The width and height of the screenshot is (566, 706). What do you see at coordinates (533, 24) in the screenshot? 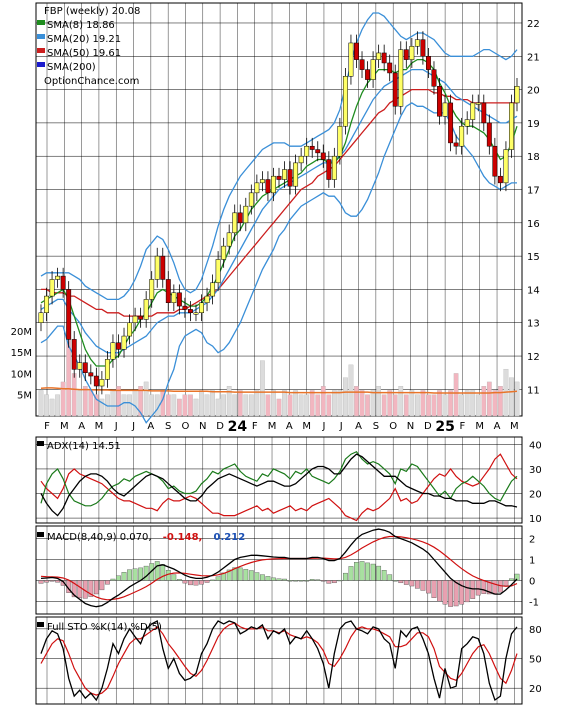
I see `price-tick-label: 22` at bounding box center [533, 24].